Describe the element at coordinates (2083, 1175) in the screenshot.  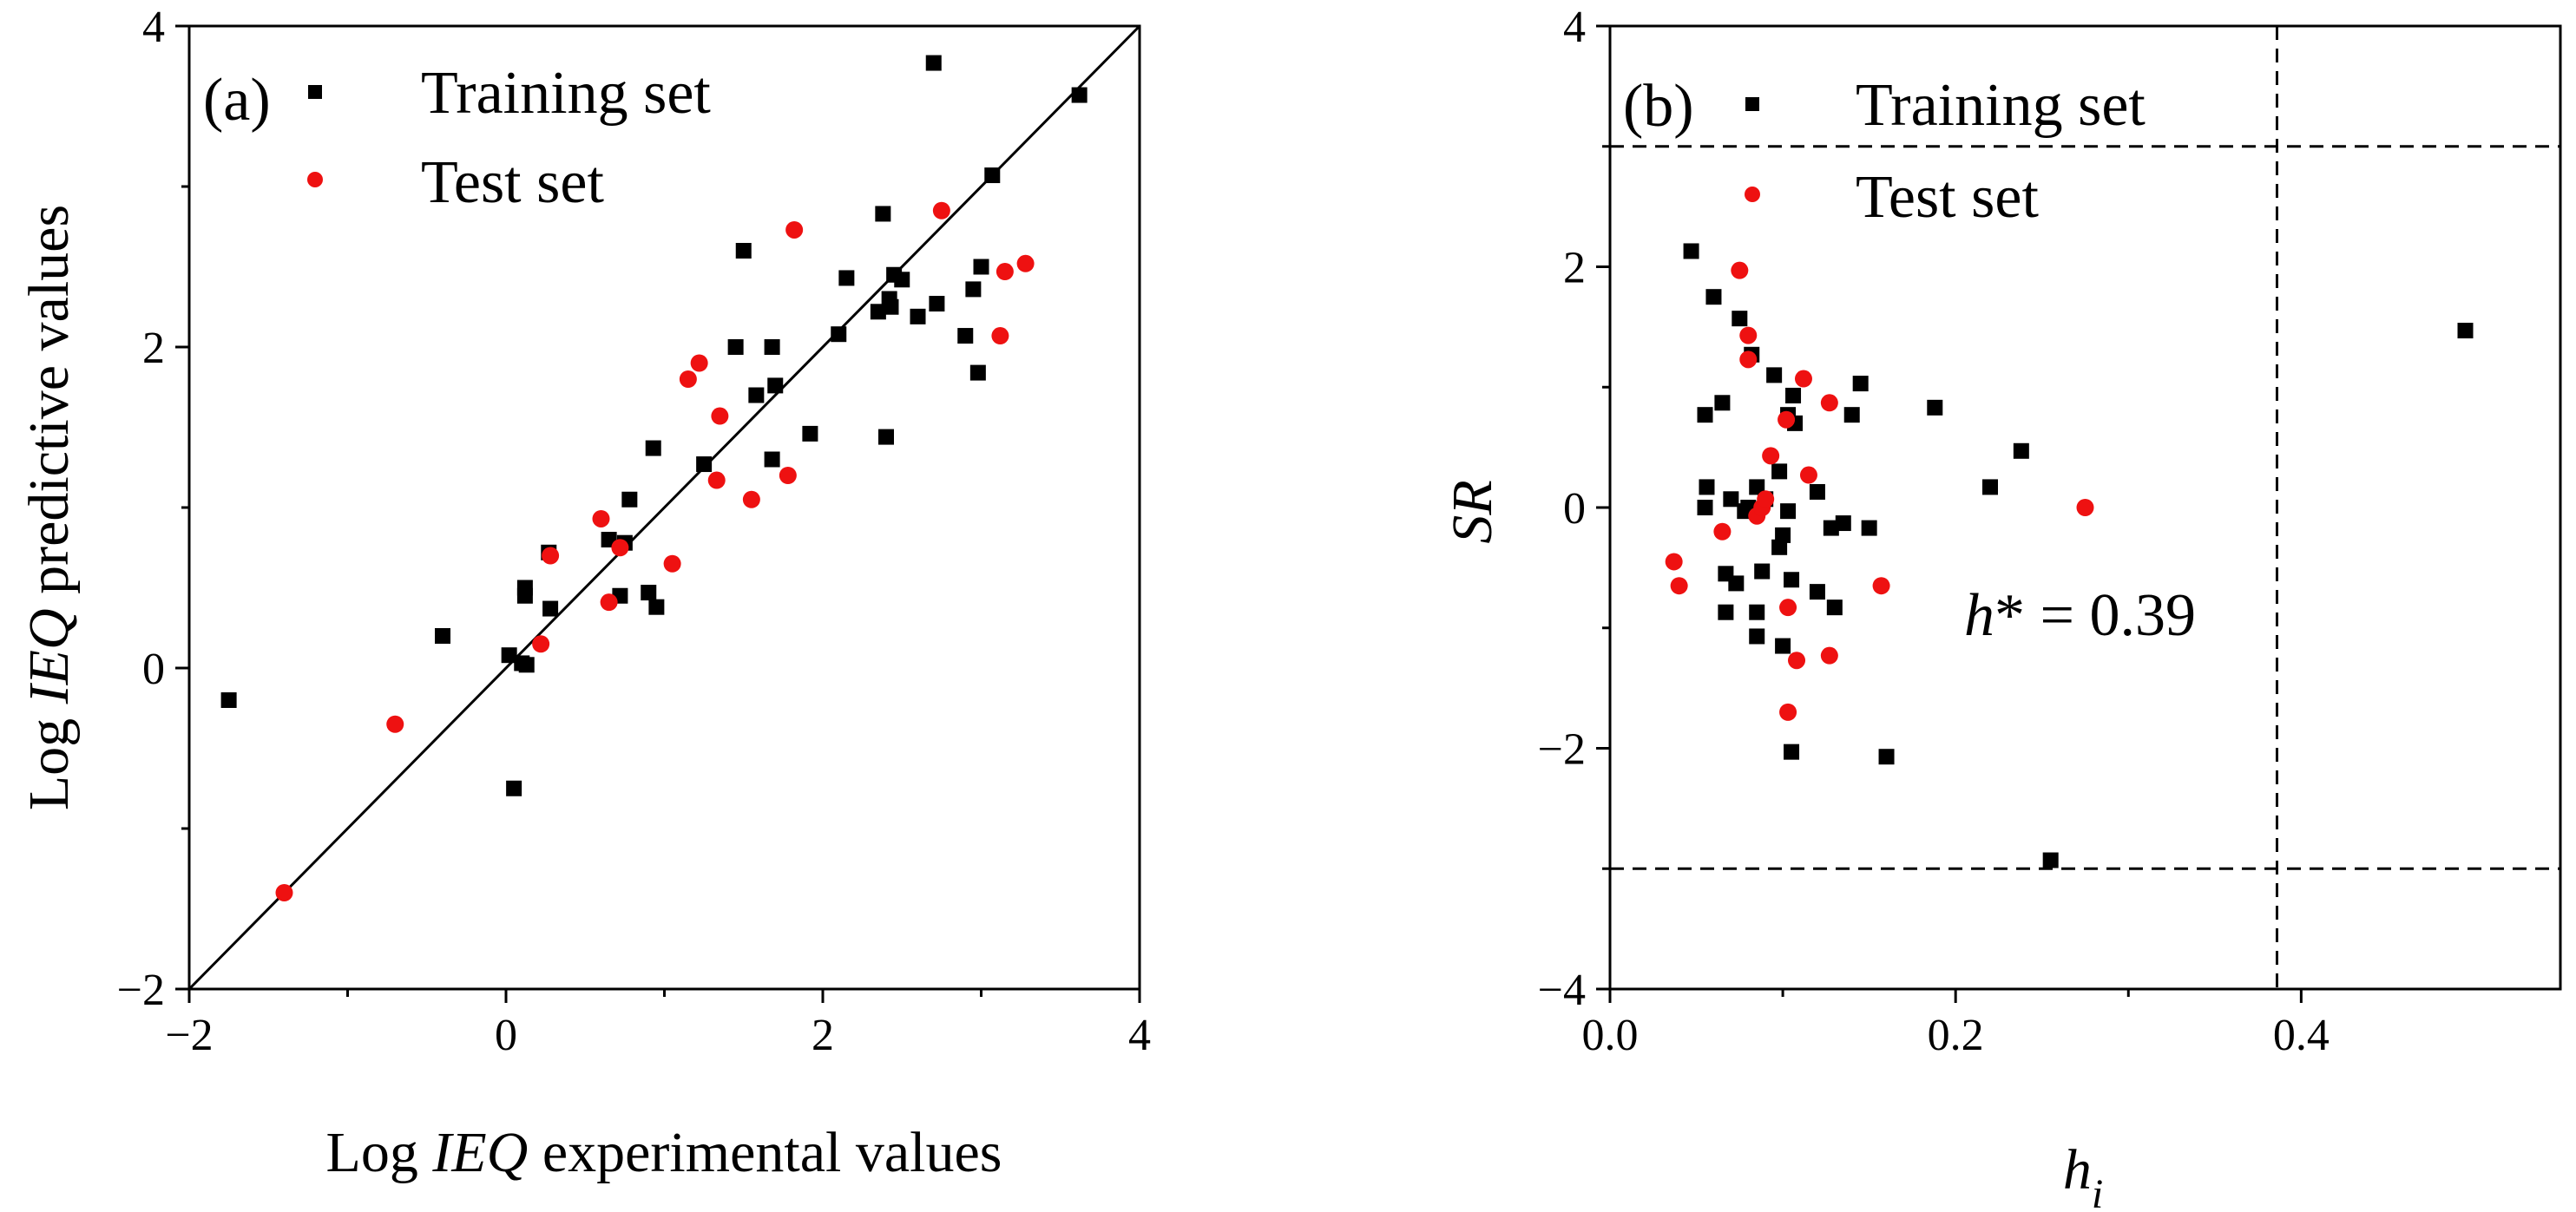
I see `panel-b-x-axis-label: hi` at that location.